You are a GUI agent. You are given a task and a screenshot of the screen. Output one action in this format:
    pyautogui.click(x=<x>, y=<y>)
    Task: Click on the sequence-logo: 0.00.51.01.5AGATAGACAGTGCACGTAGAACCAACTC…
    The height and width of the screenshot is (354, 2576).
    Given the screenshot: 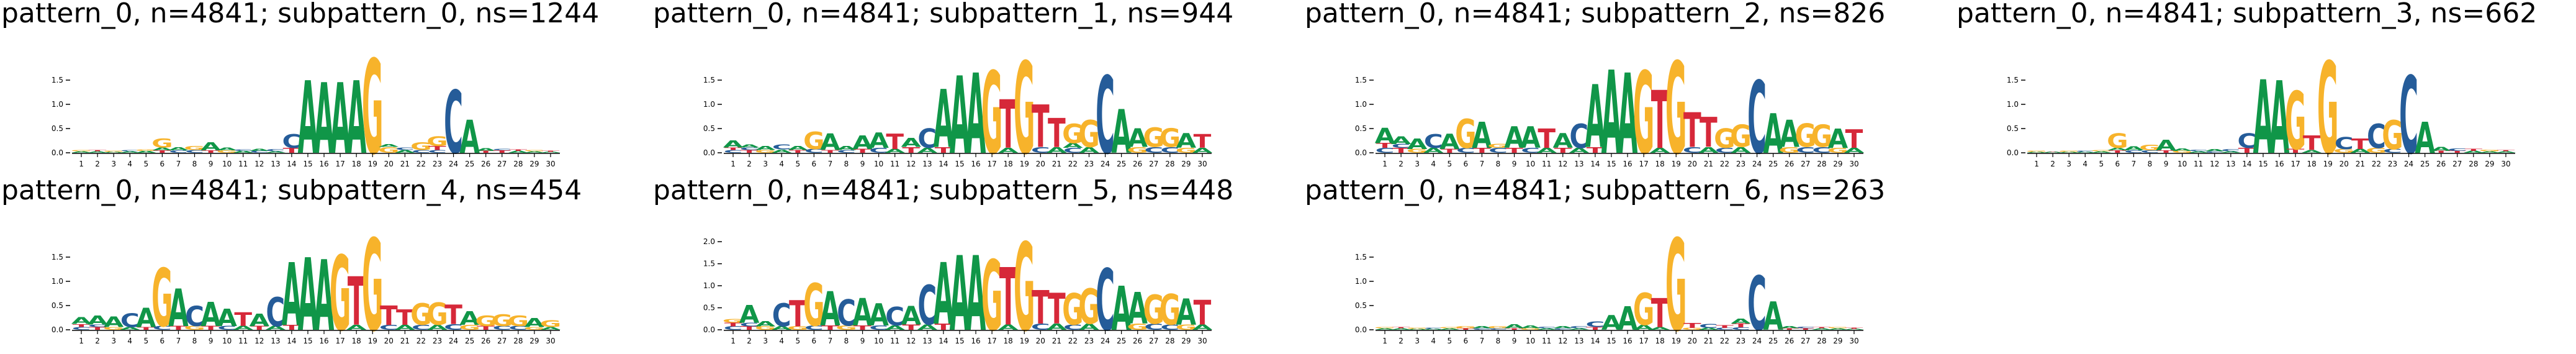 What is the action you would take?
    pyautogui.click(x=1609, y=284)
    